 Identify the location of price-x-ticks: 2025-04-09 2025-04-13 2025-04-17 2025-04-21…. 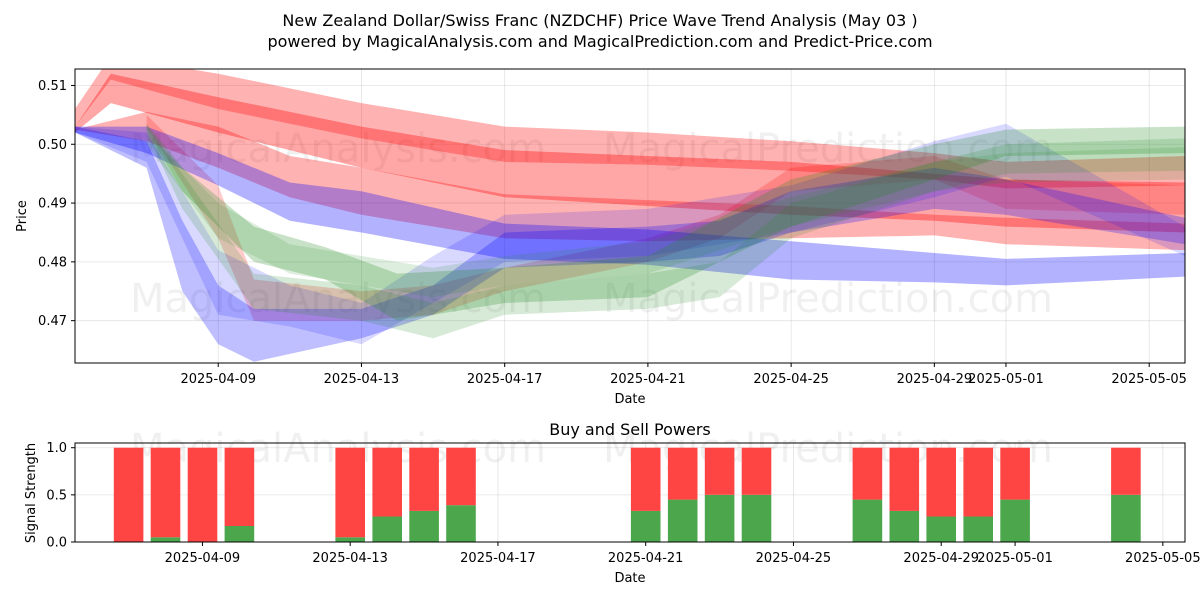
(683, 375).